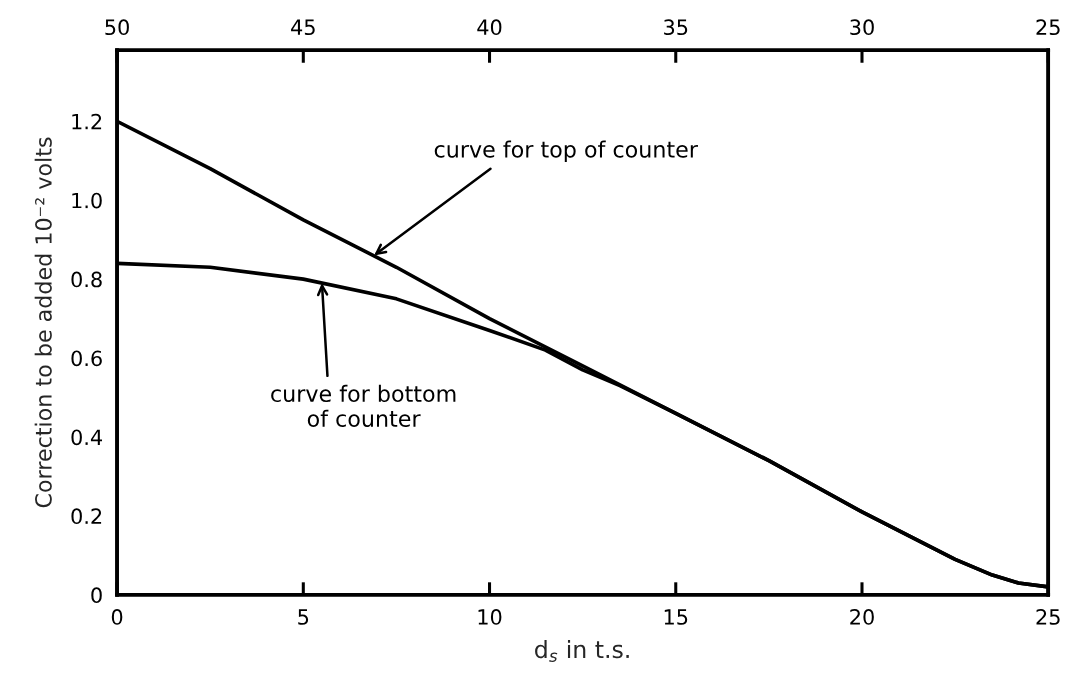 This screenshot has width=1074, height=679. What do you see at coordinates (87, 437) in the screenshot?
I see `y-tick-label: 0.4` at bounding box center [87, 437].